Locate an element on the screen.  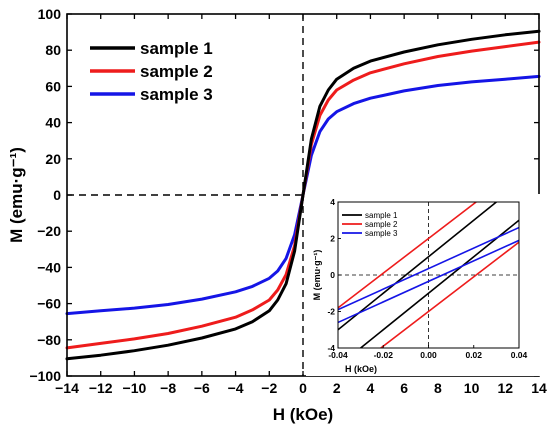
y-tick-label: 60 is located at coordinates (53, 86).